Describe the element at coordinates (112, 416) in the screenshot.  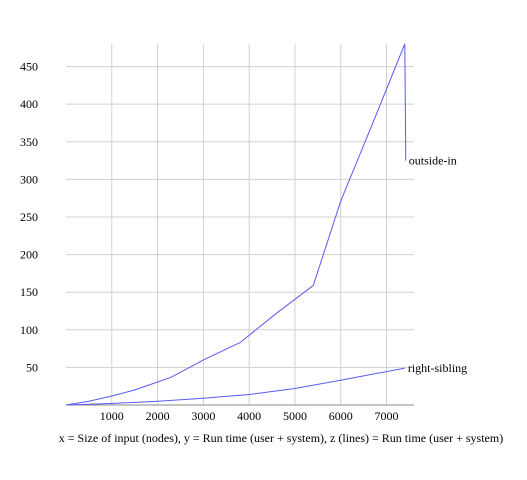
I see `x-tick-label-1000: 1000` at that location.